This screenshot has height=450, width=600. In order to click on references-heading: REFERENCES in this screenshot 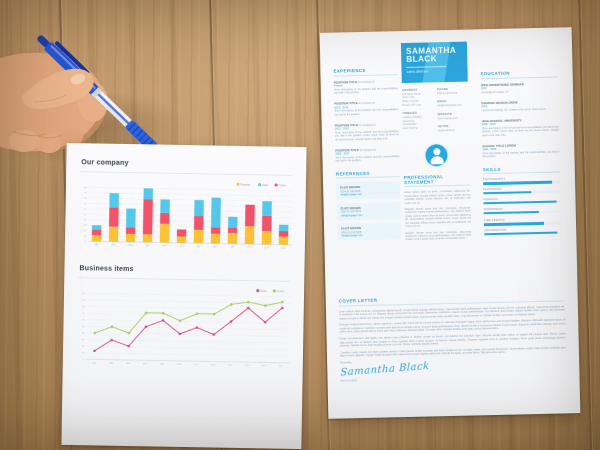, I will do `click(367, 174)`.